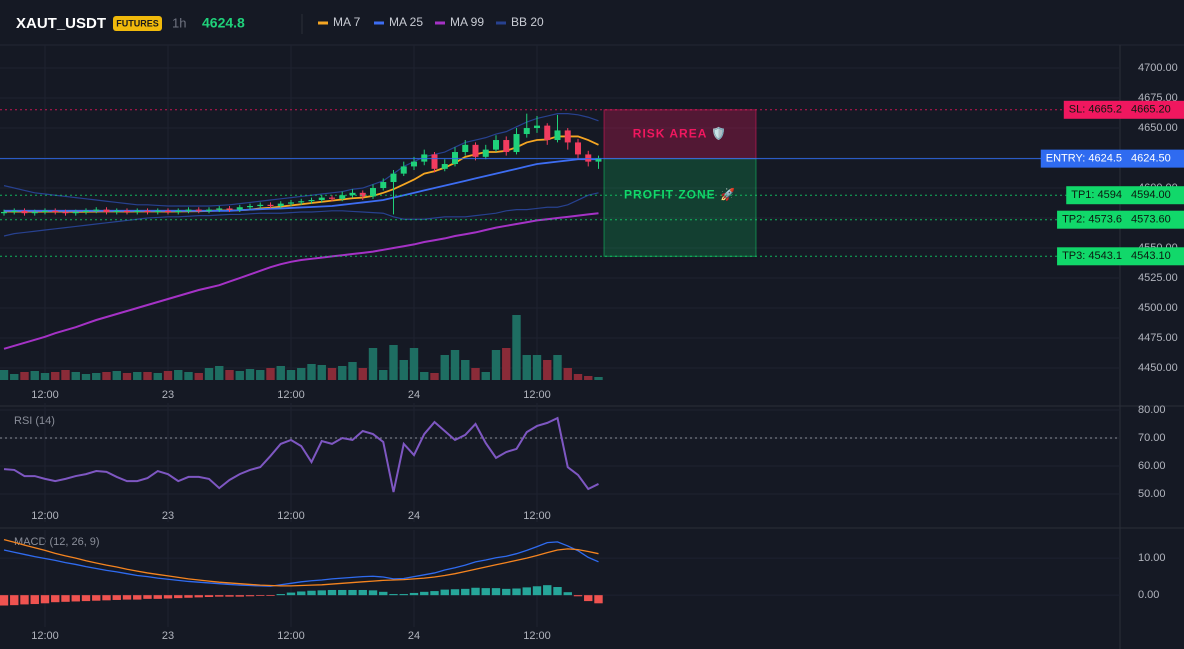  Describe the element at coordinates (179, 22) in the screenshot. I see `interval: 1h` at that location.